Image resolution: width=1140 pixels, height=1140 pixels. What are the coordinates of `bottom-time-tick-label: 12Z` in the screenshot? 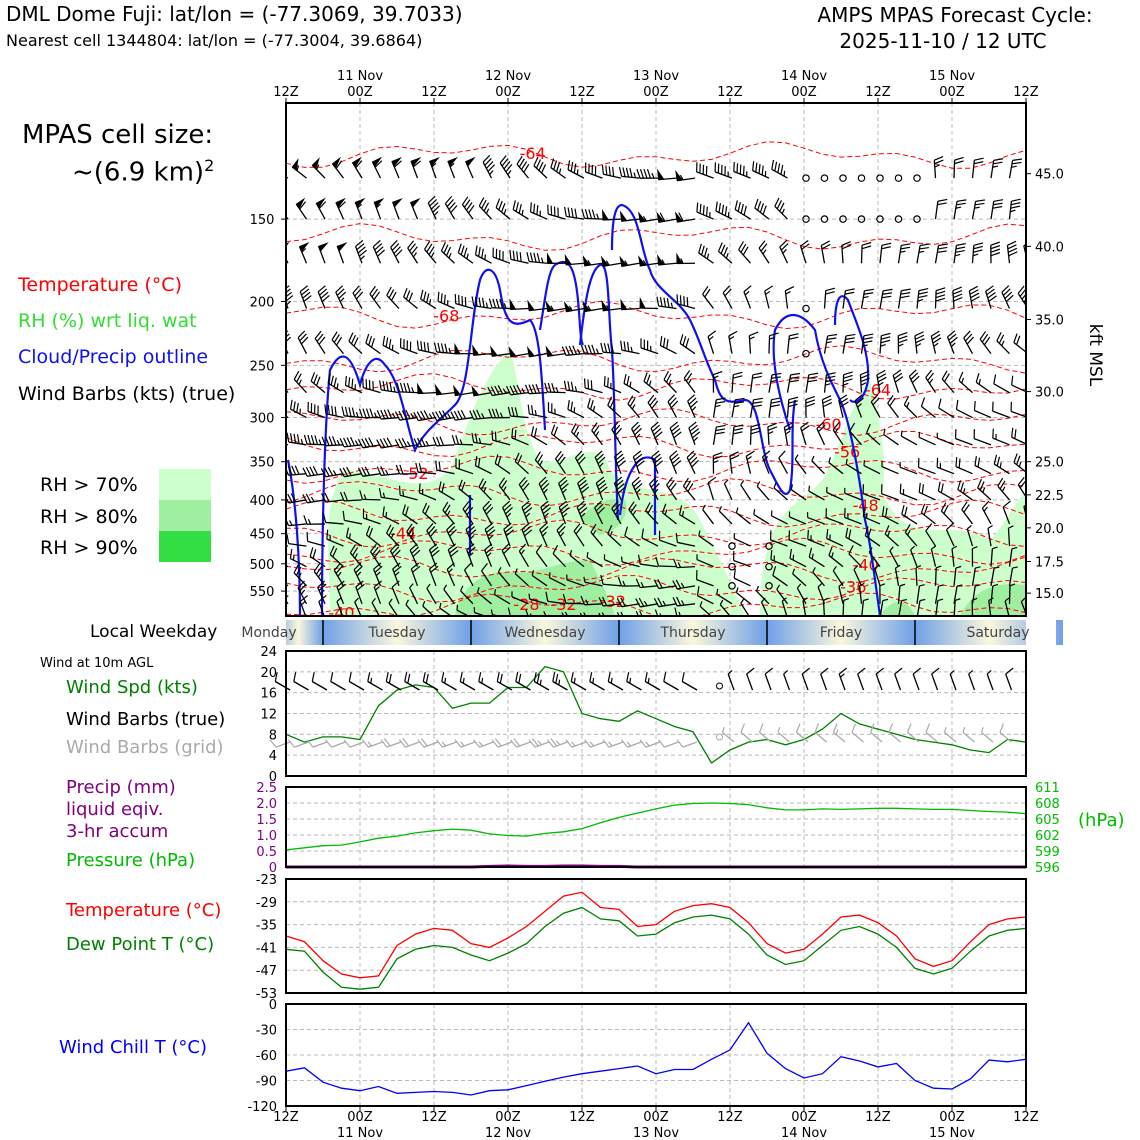 It's located at (878, 1117).